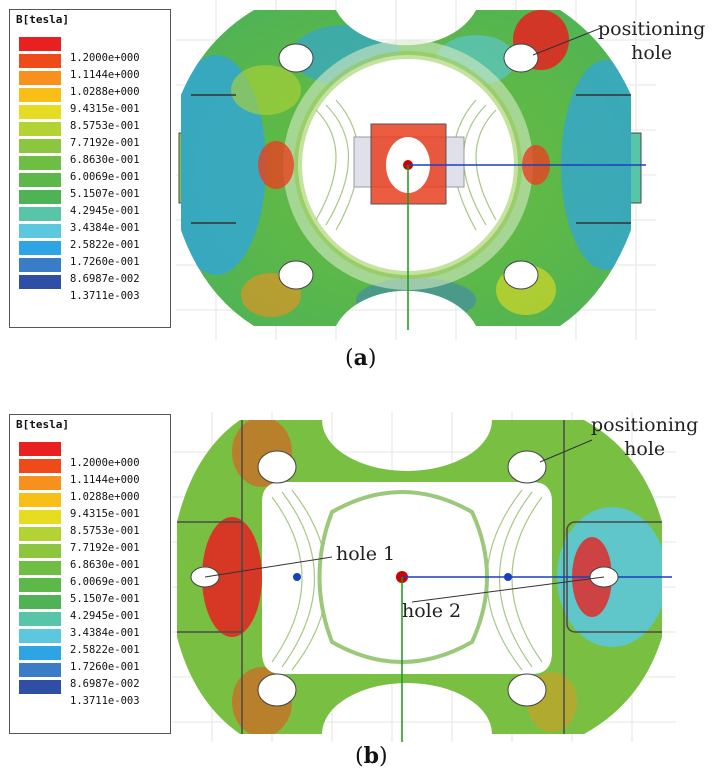 Image resolution: width=718 pixels, height=775 pixels. Describe the element at coordinates (508, 589) in the screenshot. I see `annotation-leader-hole2` at that location.